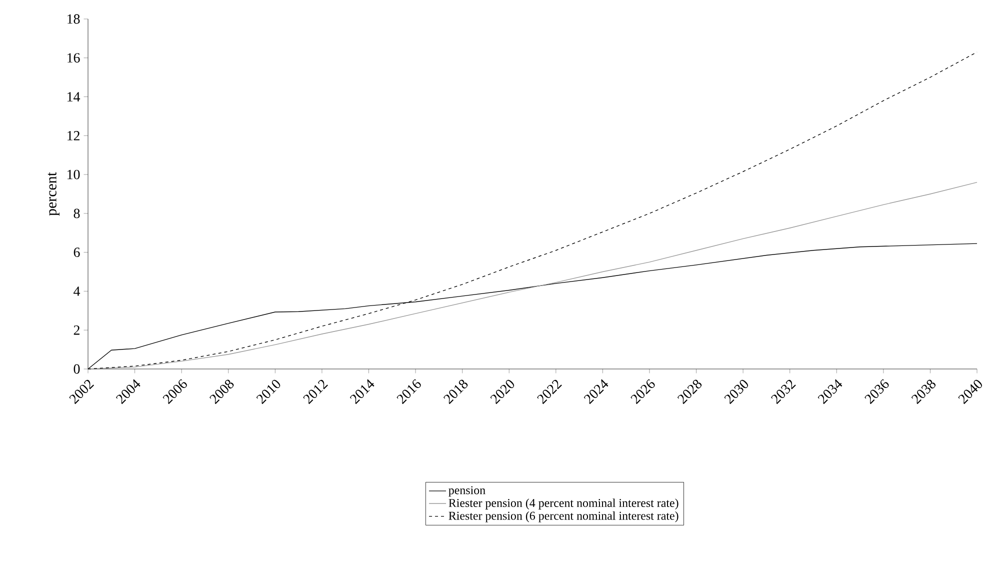 The image size is (991, 584). I want to click on y-tick-label: 2, so click(77, 330).